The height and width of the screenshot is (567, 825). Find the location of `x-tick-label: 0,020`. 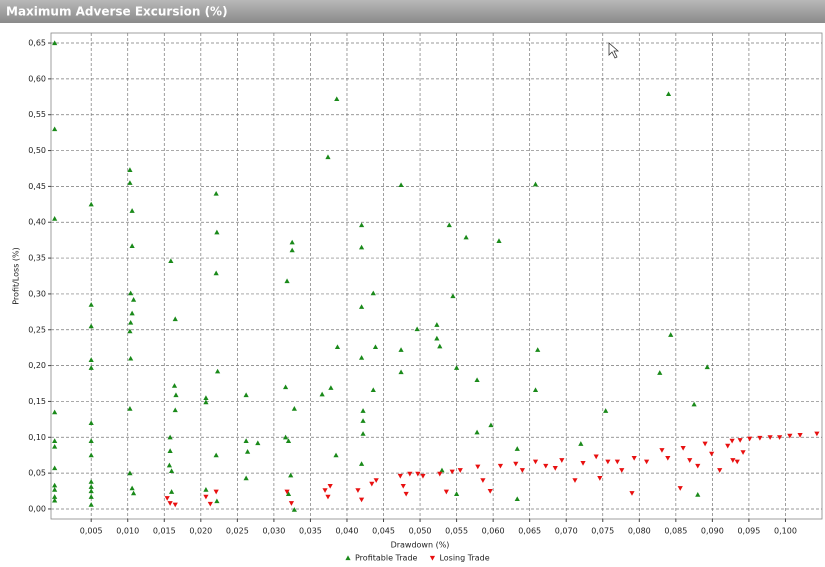

x-tick-label: 0,020 is located at coordinates (200, 531).